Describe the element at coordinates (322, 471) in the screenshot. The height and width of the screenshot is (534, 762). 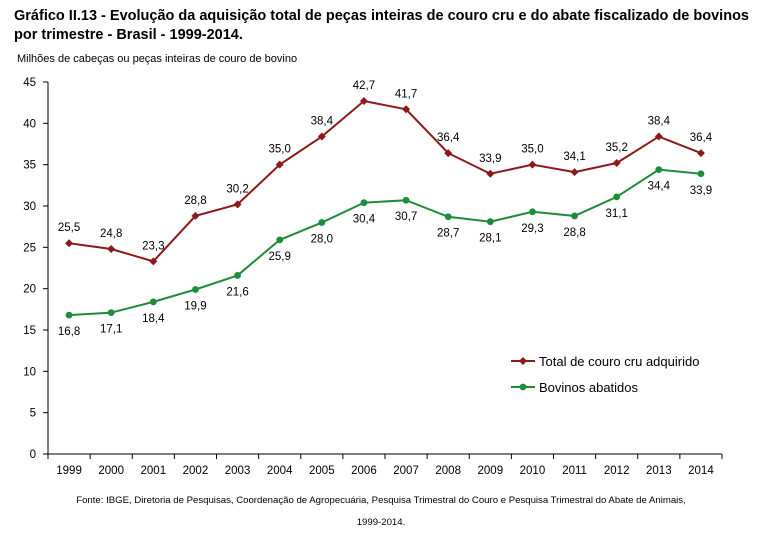
I see `x-tick-label: 2005` at that location.